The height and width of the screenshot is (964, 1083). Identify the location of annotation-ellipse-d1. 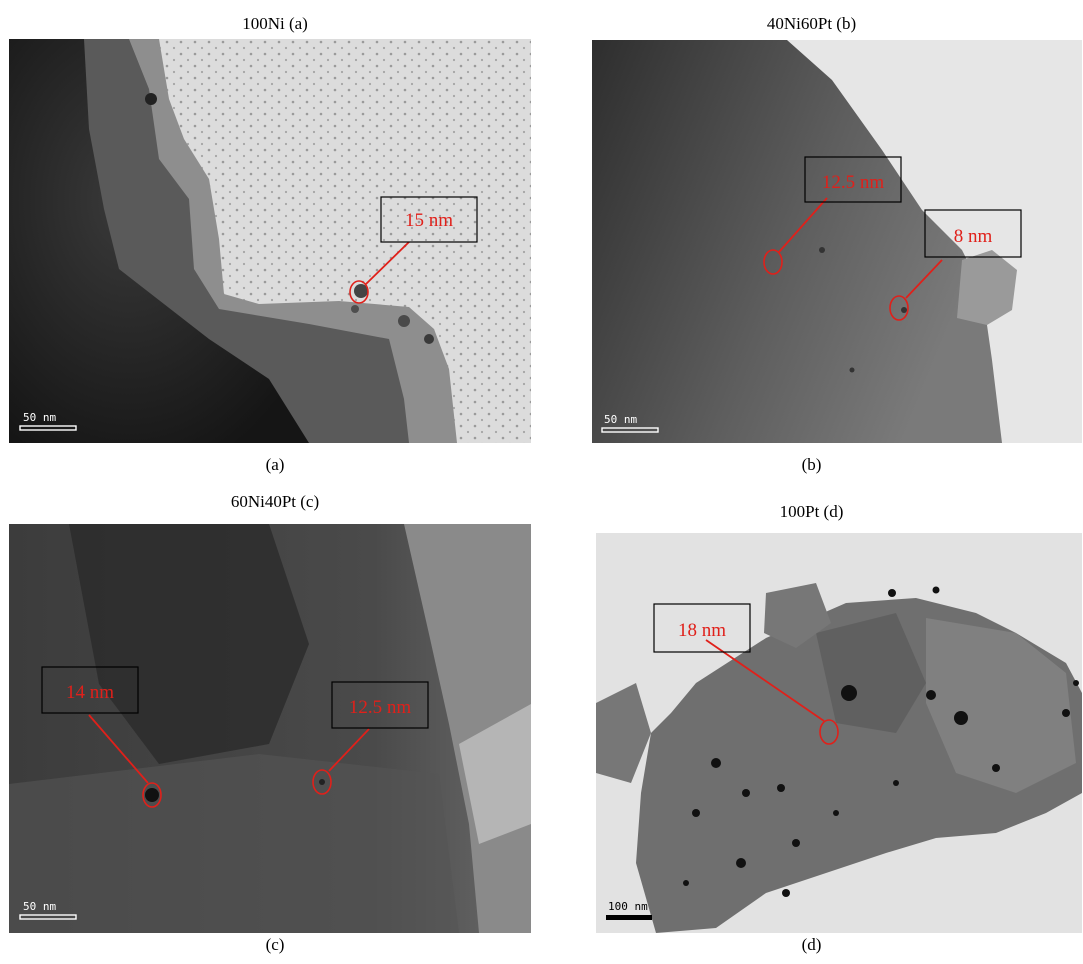
(829, 732).